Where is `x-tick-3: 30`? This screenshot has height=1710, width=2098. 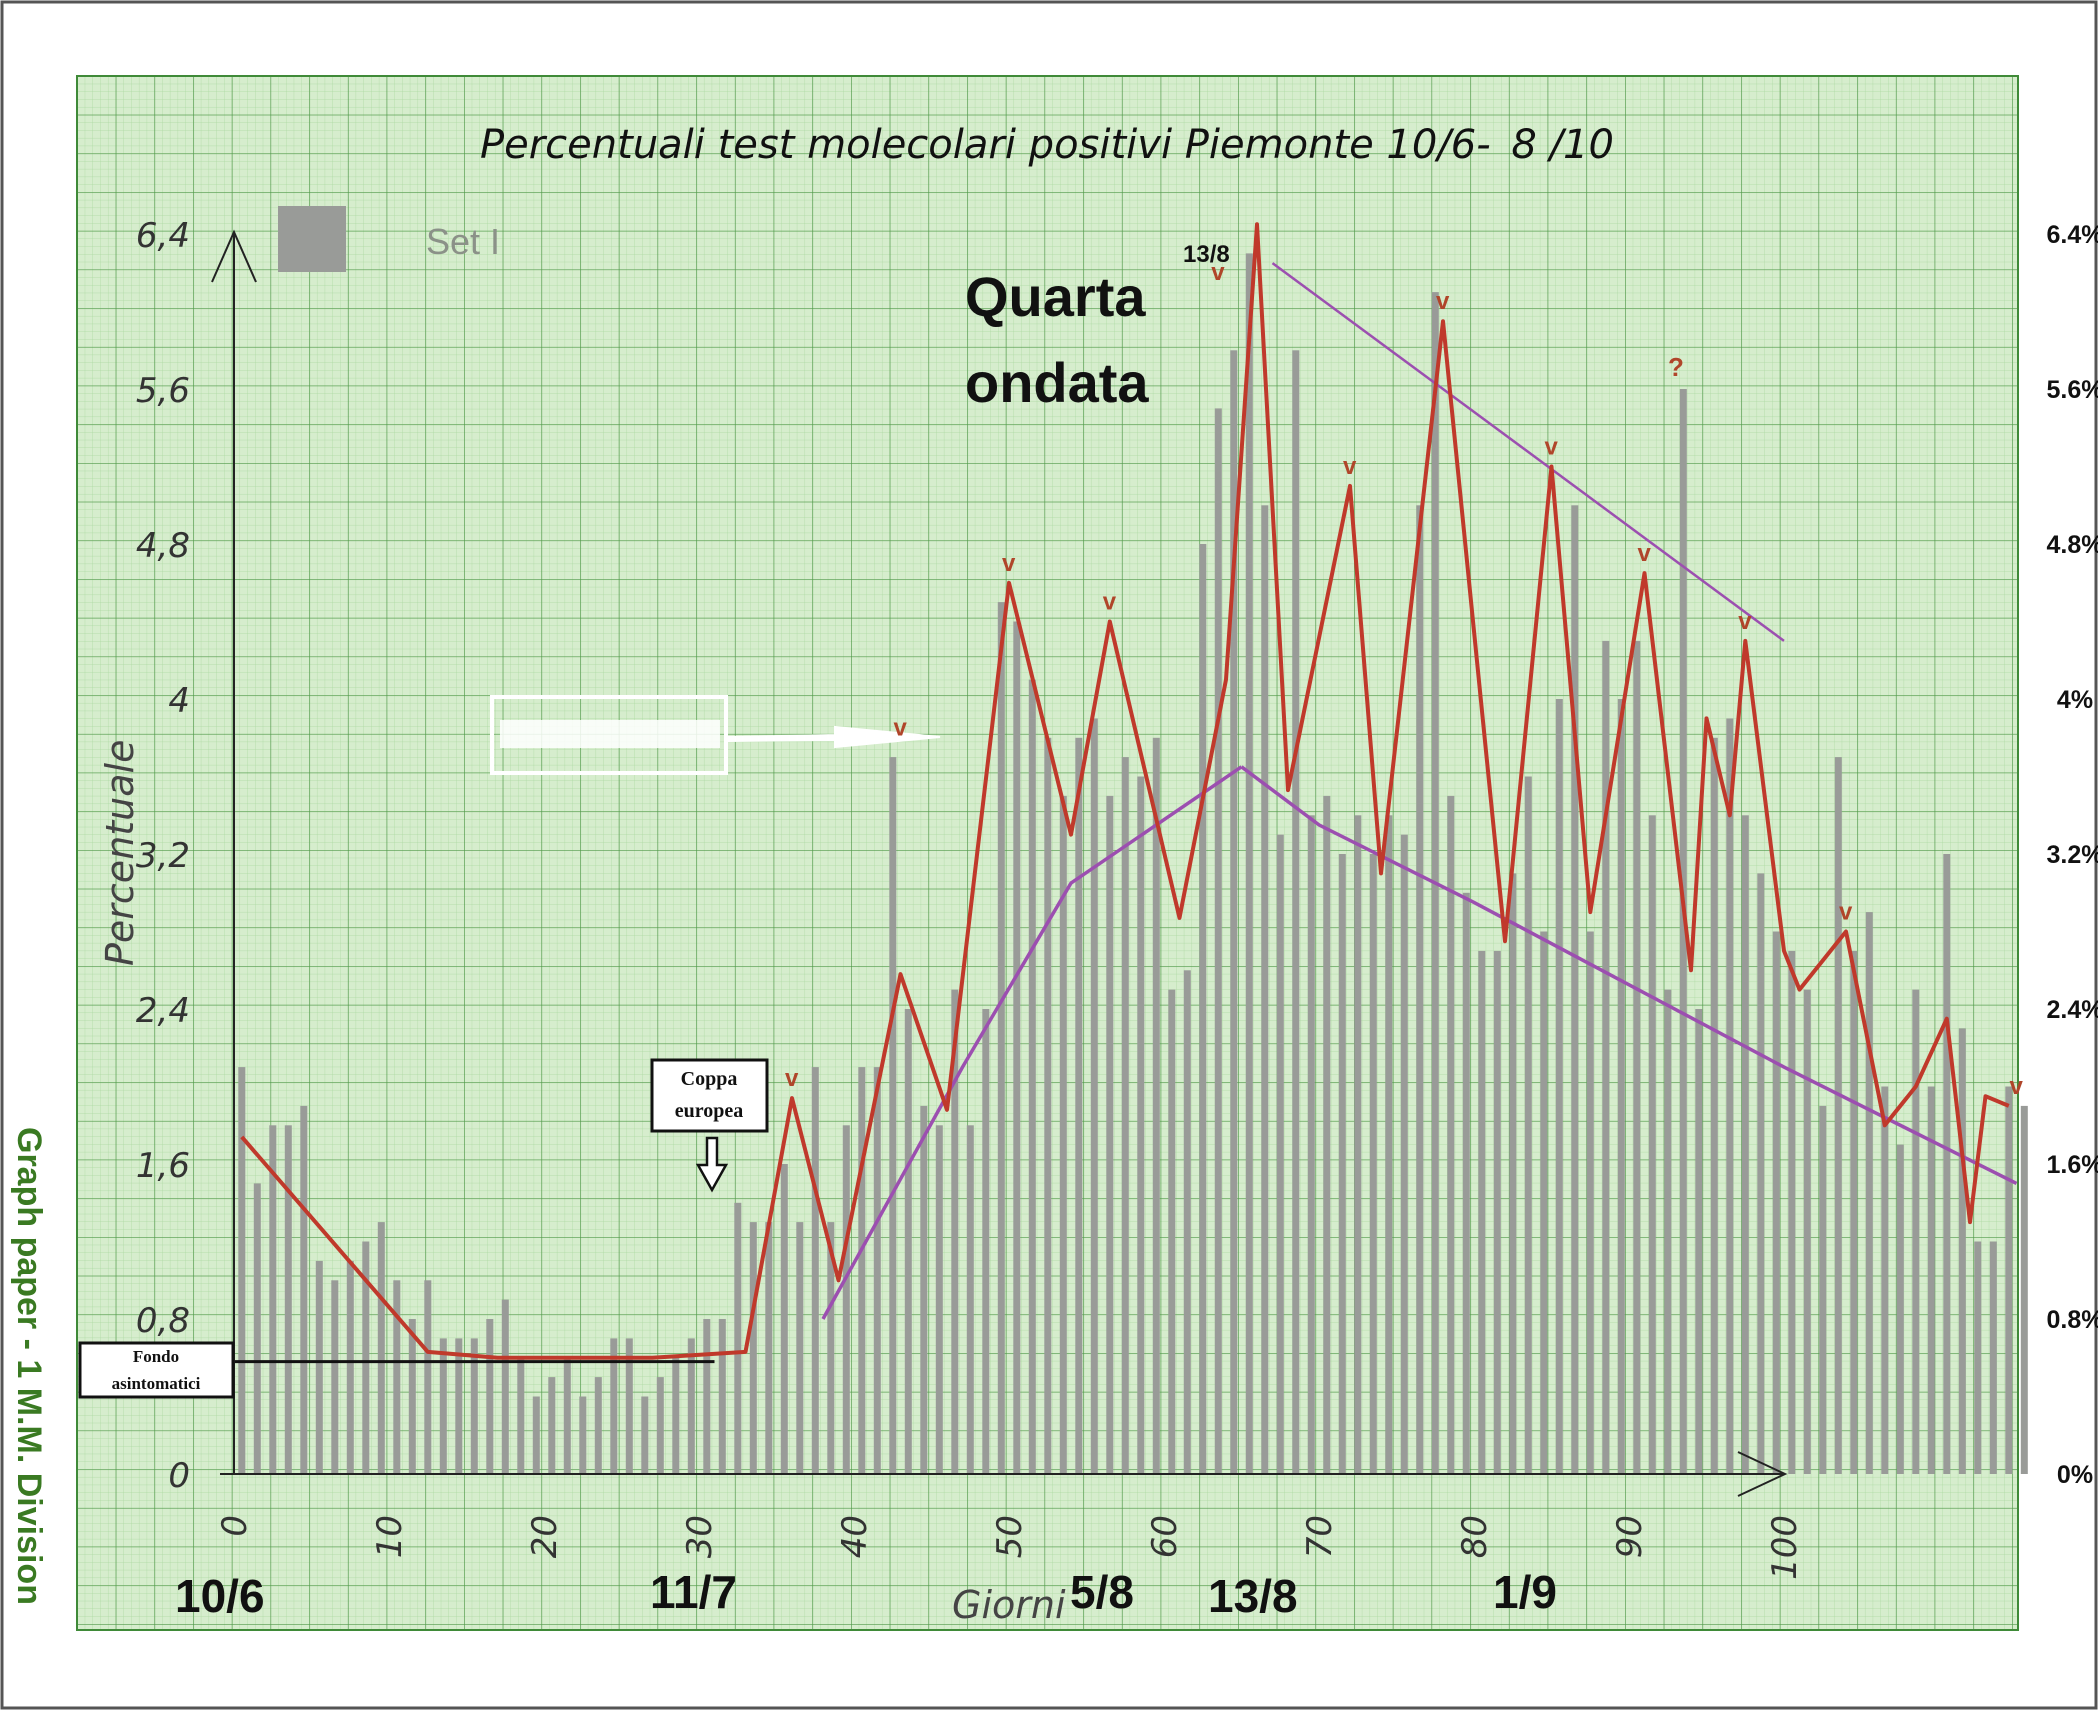 x-tick-3: 30 is located at coordinates (700, 1536).